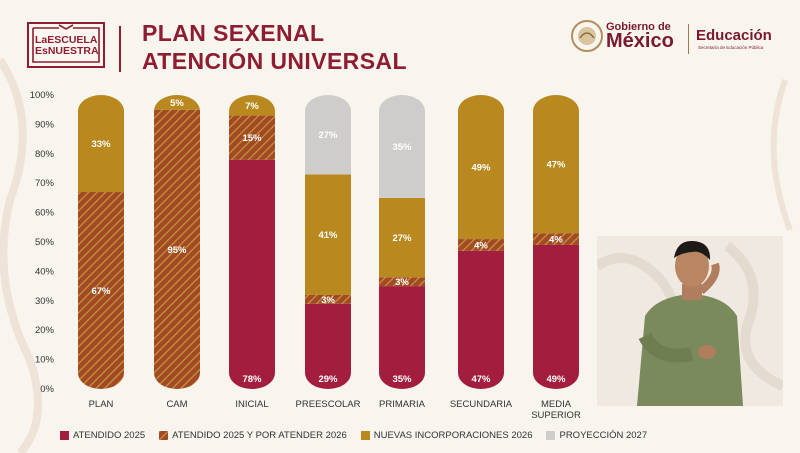  Describe the element at coordinates (252, 379) in the screenshot. I see `data-label: 78%` at that location.